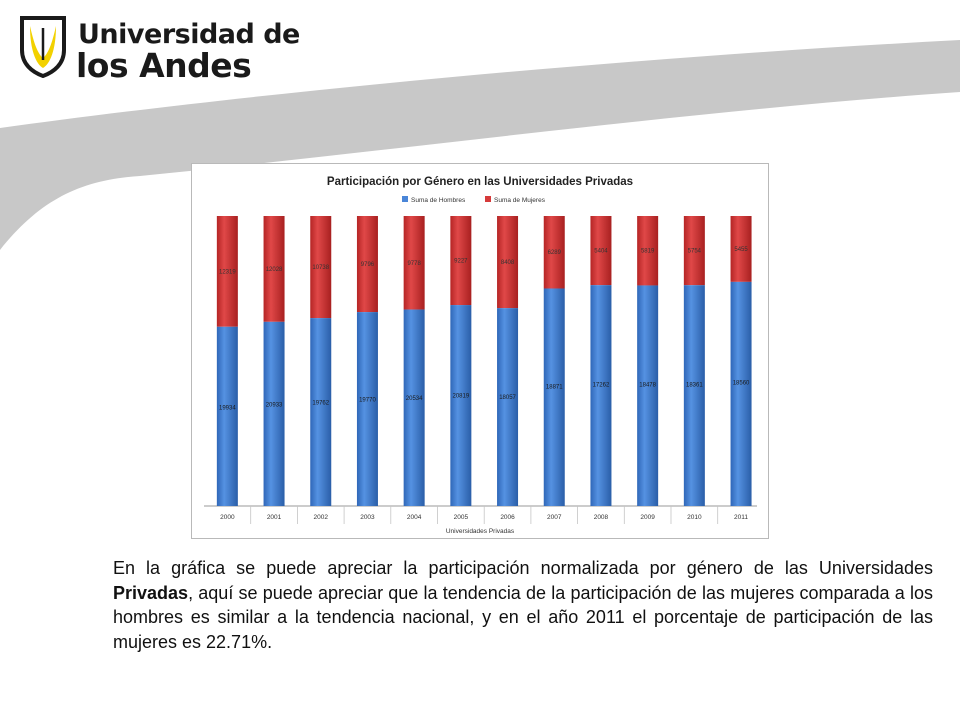 Image resolution: width=960 pixels, height=720 pixels. What do you see at coordinates (367, 409) in the screenshot?
I see `bar-men-2003` at bounding box center [367, 409].